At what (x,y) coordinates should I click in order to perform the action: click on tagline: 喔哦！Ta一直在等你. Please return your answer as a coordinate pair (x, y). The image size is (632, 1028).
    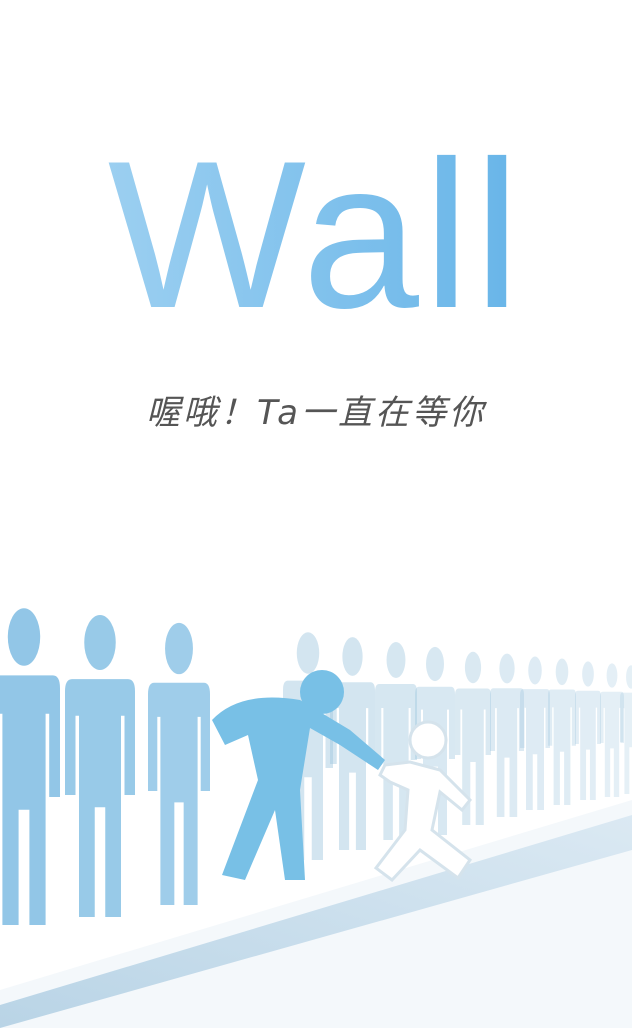
    Looking at the image, I should click on (316, 413).